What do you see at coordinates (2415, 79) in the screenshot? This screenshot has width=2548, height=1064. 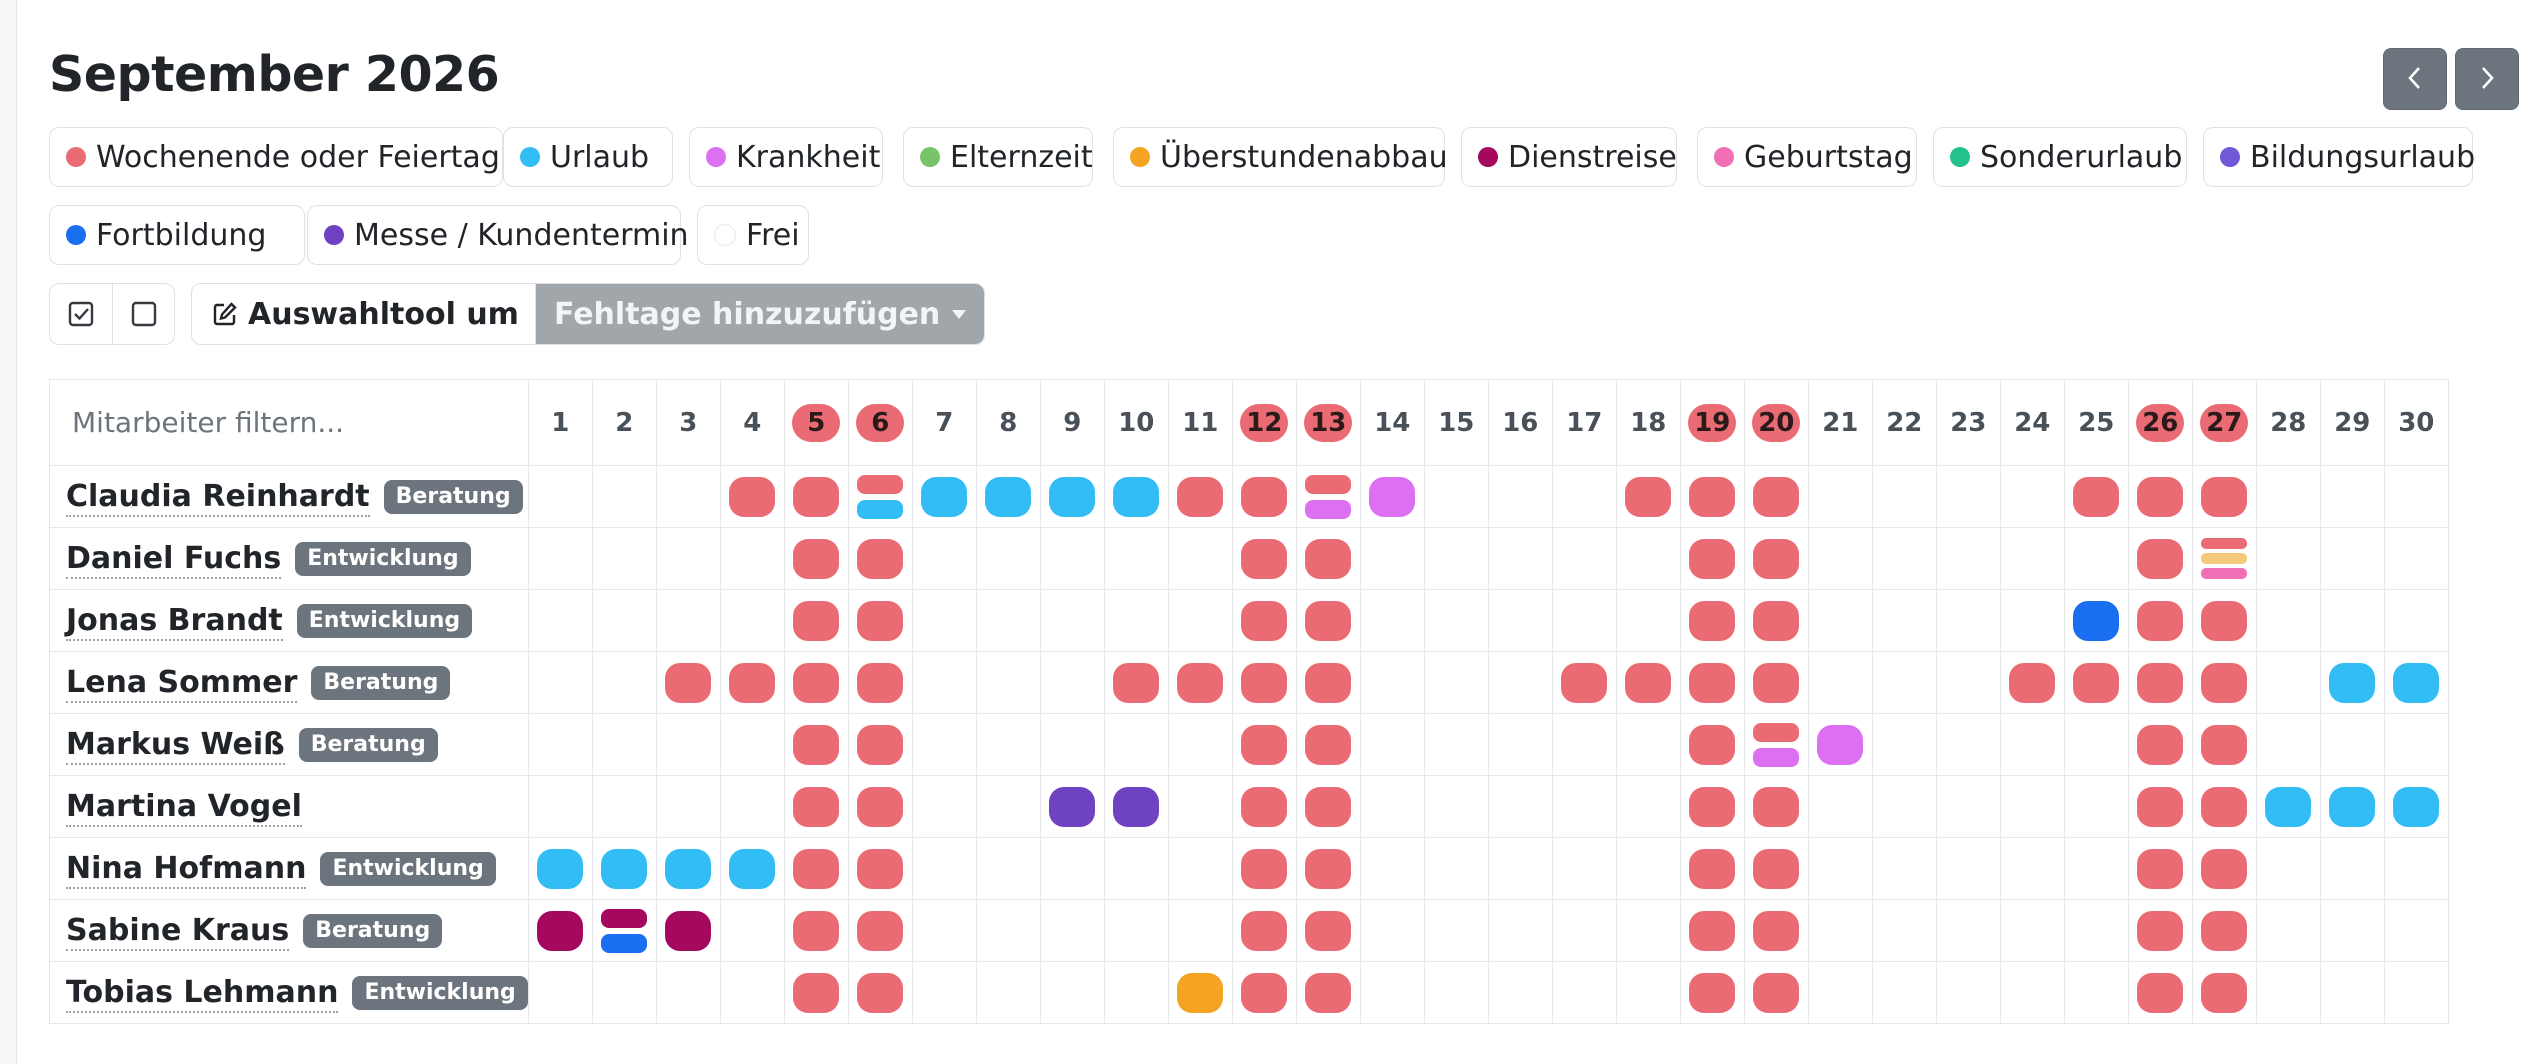 I see `prev-month-button` at bounding box center [2415, 79].